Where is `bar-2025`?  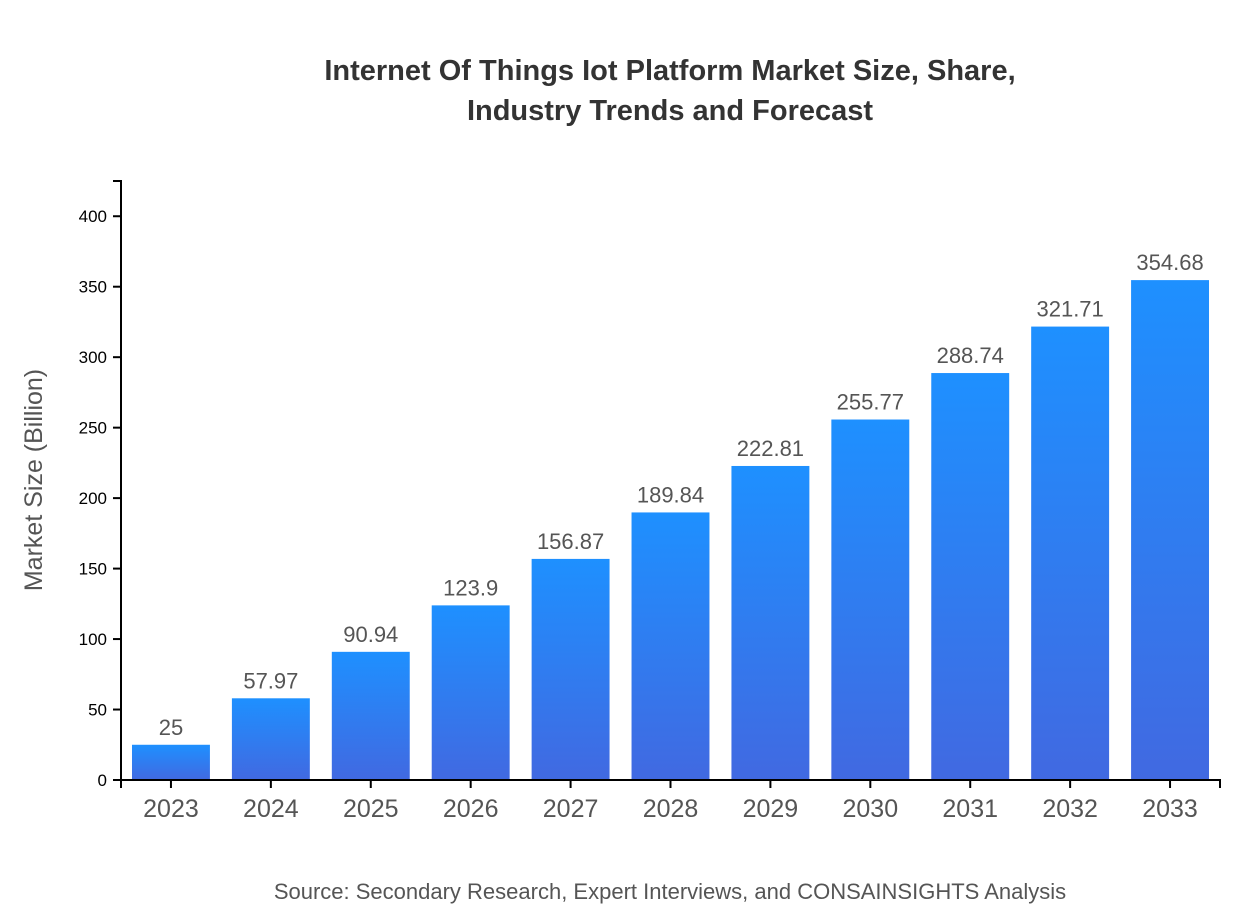 bar-2025 is located at coordinates (370, 715).